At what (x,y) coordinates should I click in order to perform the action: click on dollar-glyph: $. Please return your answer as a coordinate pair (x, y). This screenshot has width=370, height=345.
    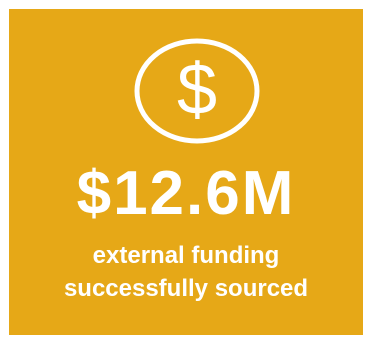
    Looking at the image, I should click on (197, 90).